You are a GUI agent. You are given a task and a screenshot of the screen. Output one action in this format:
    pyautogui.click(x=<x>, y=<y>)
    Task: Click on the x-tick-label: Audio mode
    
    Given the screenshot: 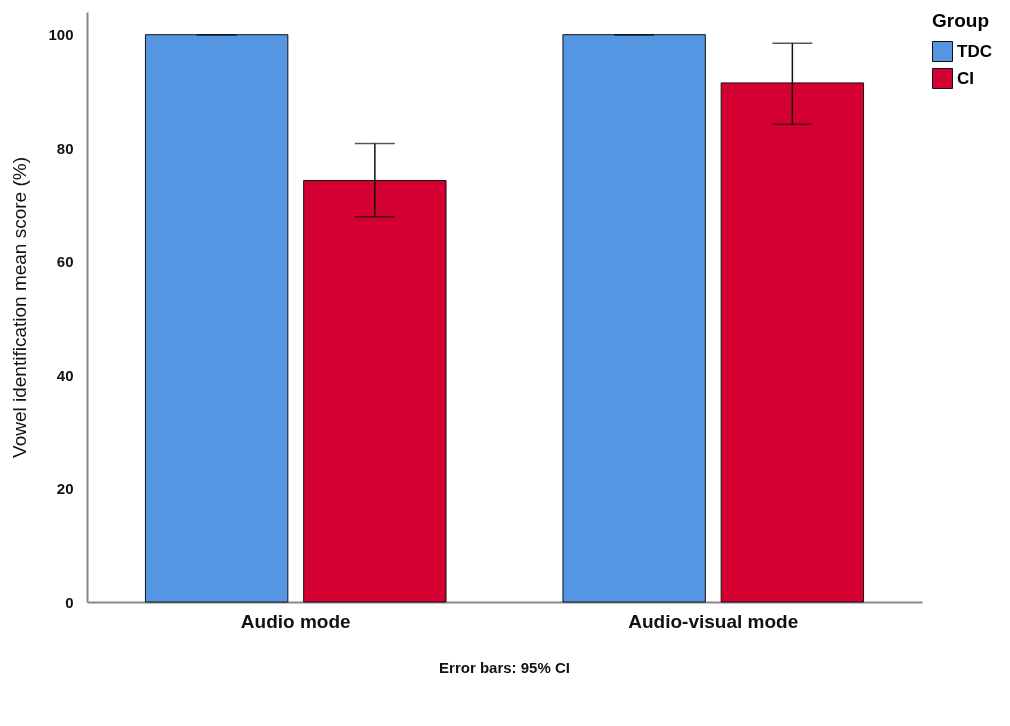 What is the action you would take?
    pyautogui.click(x=295, y=621)
    